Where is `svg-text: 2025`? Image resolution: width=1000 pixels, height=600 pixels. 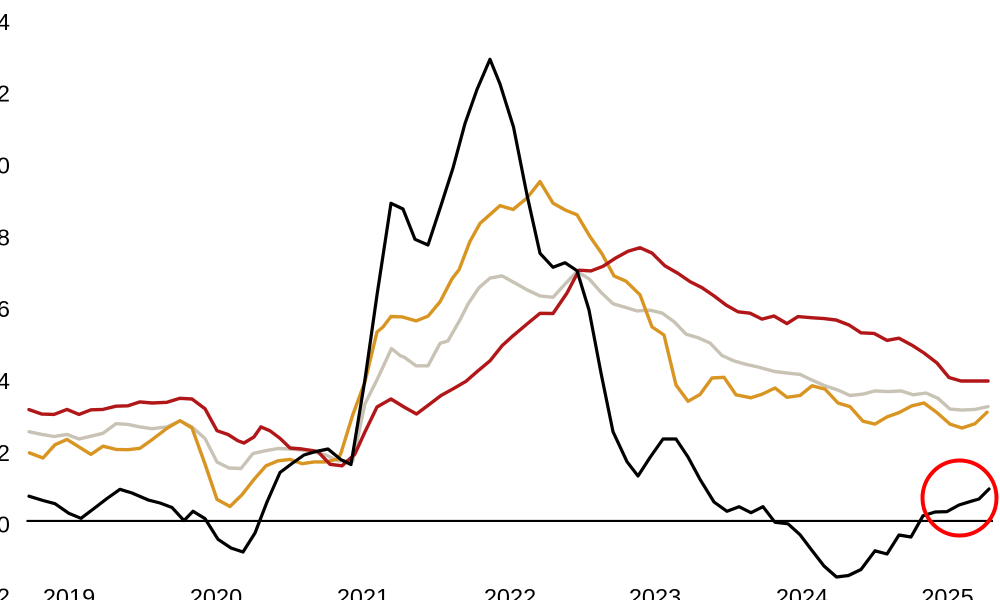
svg-text: 2025 is located at coordinates (947, 592).